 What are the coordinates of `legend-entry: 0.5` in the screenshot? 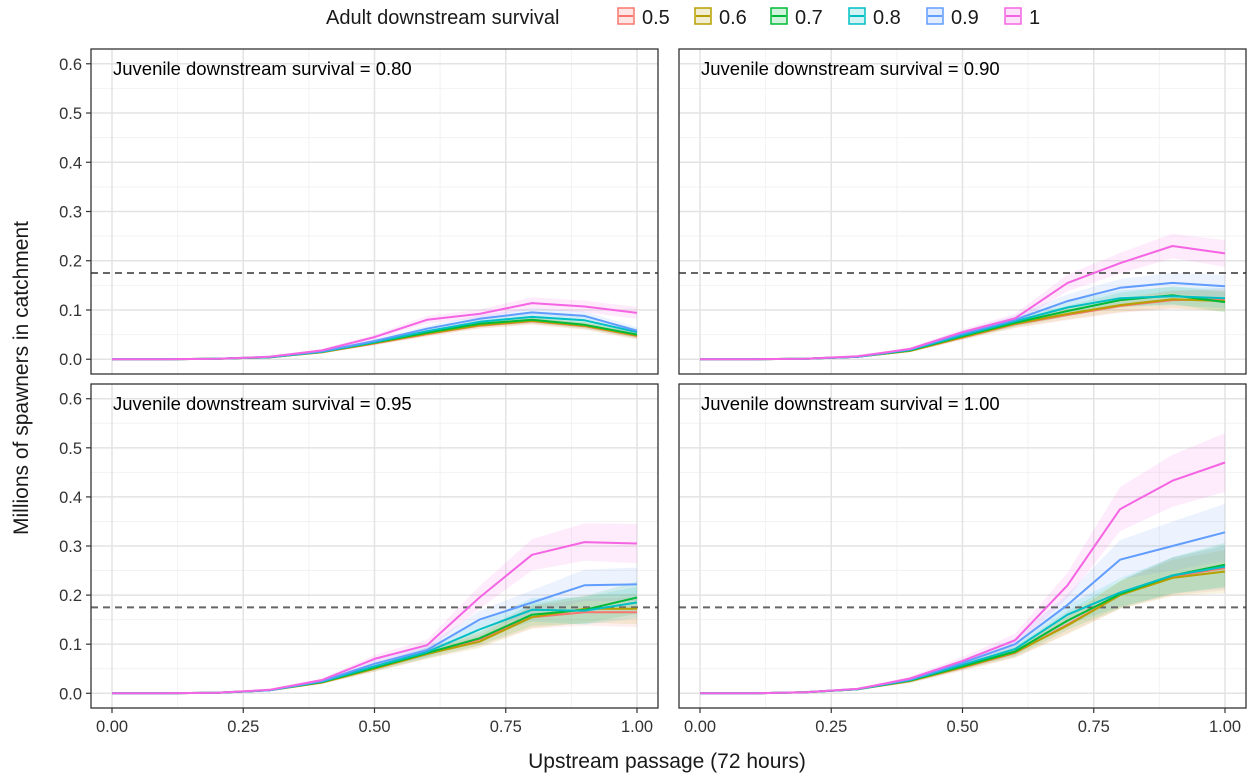 It's located at (643, 18).